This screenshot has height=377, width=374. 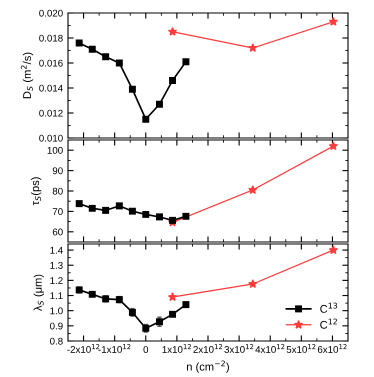 I want to click on x-tick-label: 2x10$^{12}$, so click(x=207, y=348).